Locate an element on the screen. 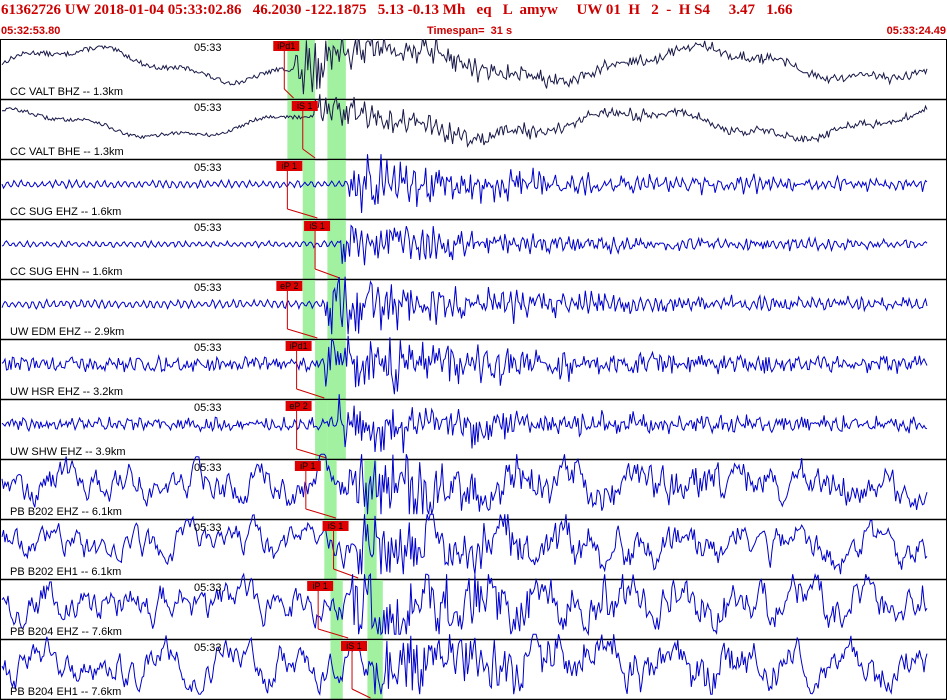 This screenshot has width=947, height=700. time-tick-label-9: 05:33 is located at coordinates (208, 588).